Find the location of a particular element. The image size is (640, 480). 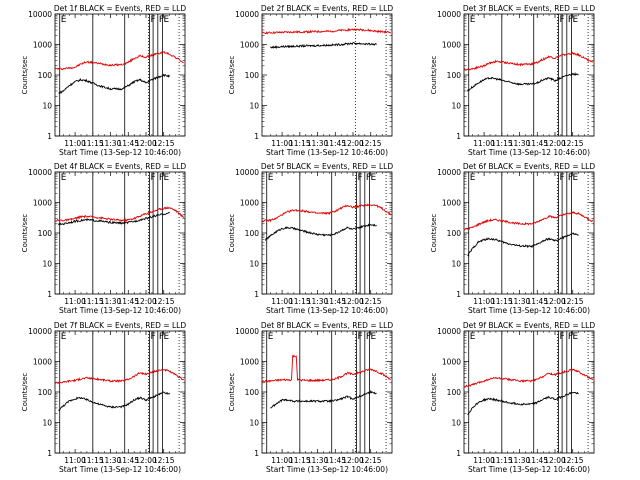

plot-frame is located at coordinates (120, 392).